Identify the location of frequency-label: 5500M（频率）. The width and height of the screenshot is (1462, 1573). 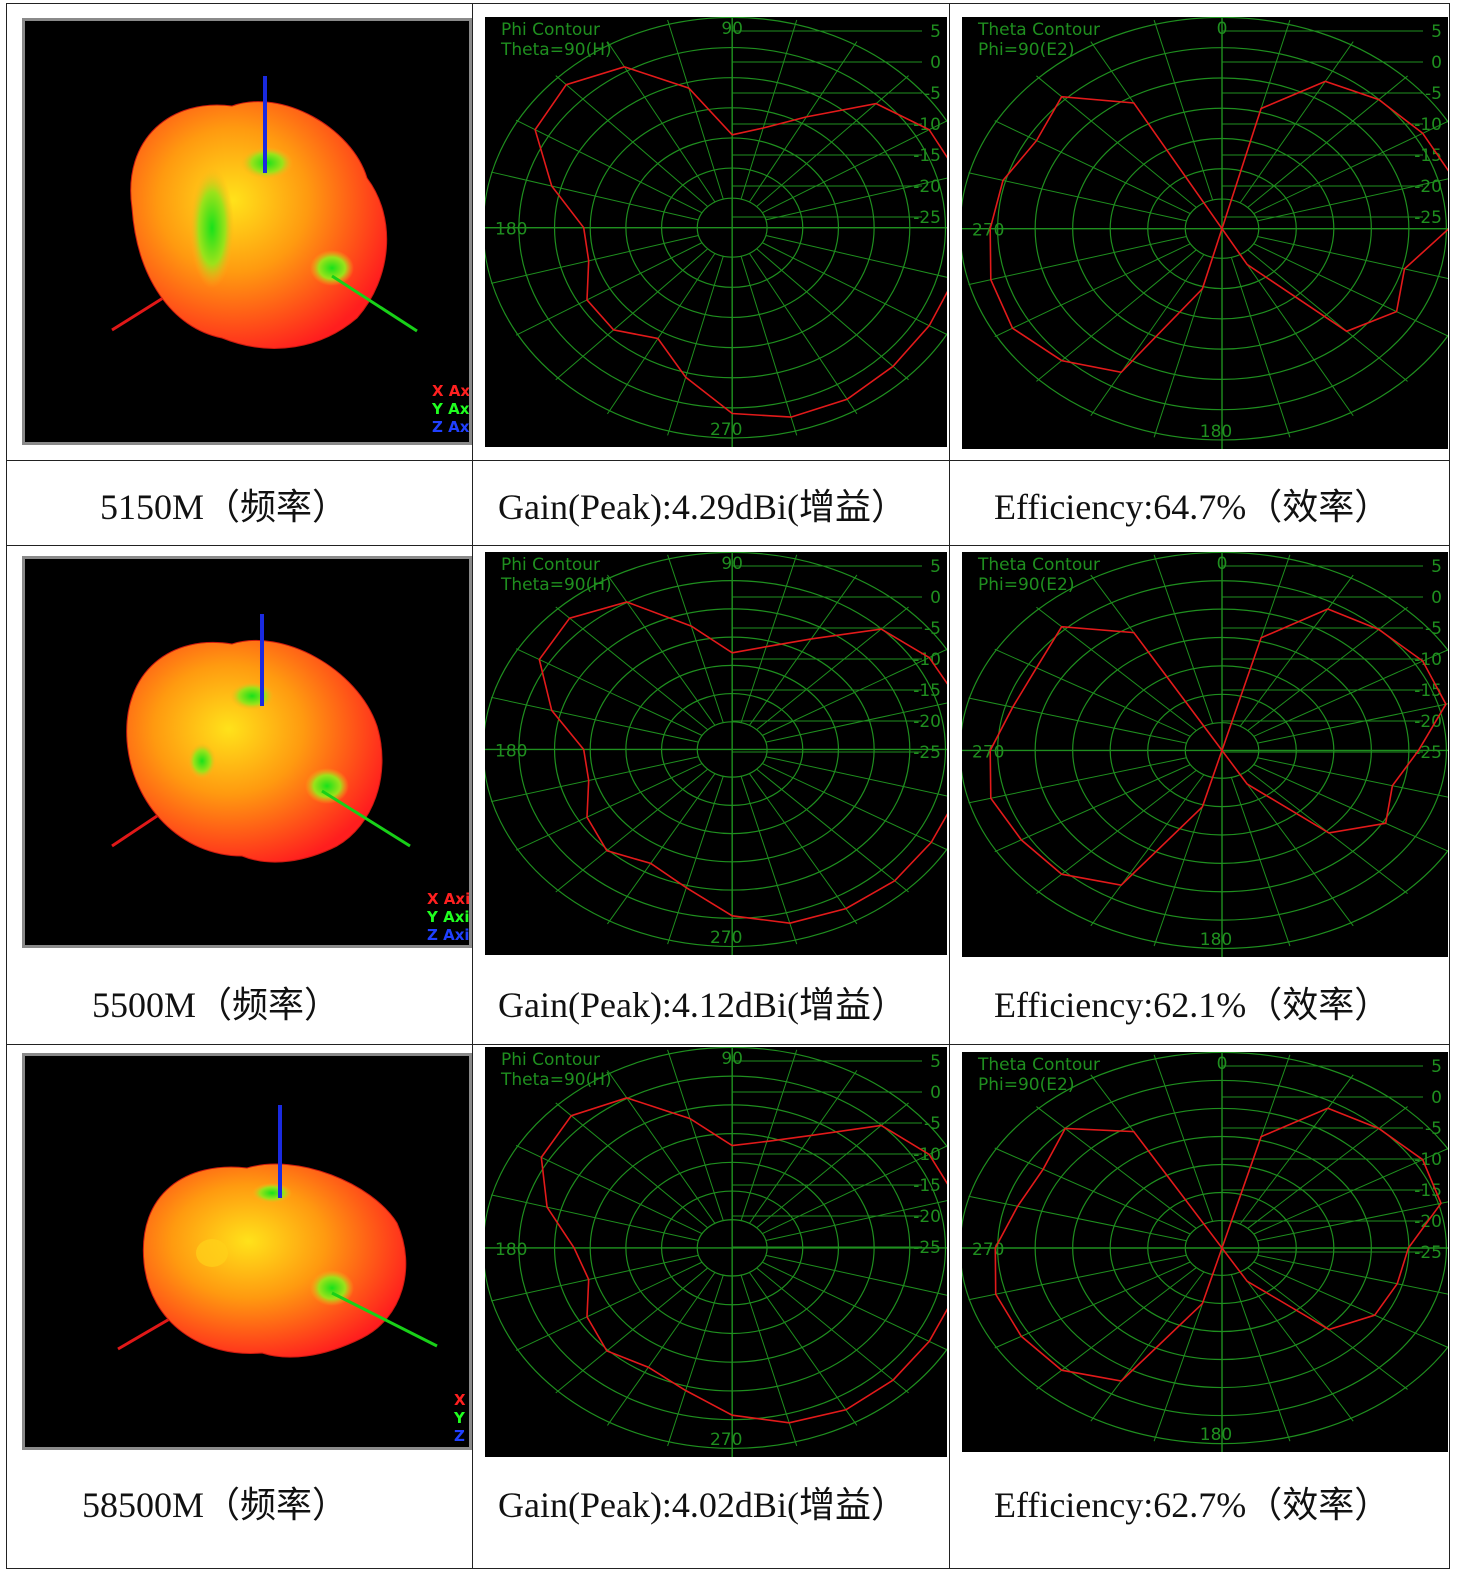
(216, 1005).